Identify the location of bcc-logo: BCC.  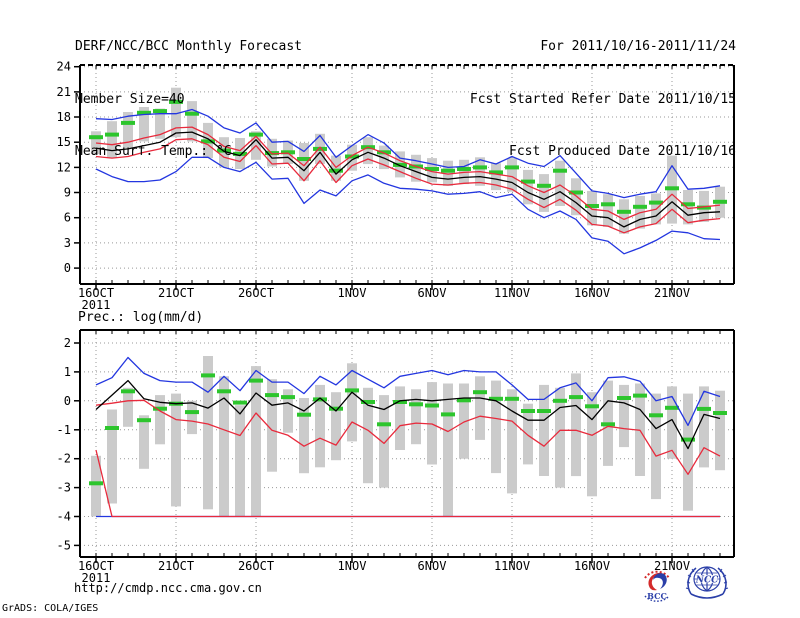
(657, 586).